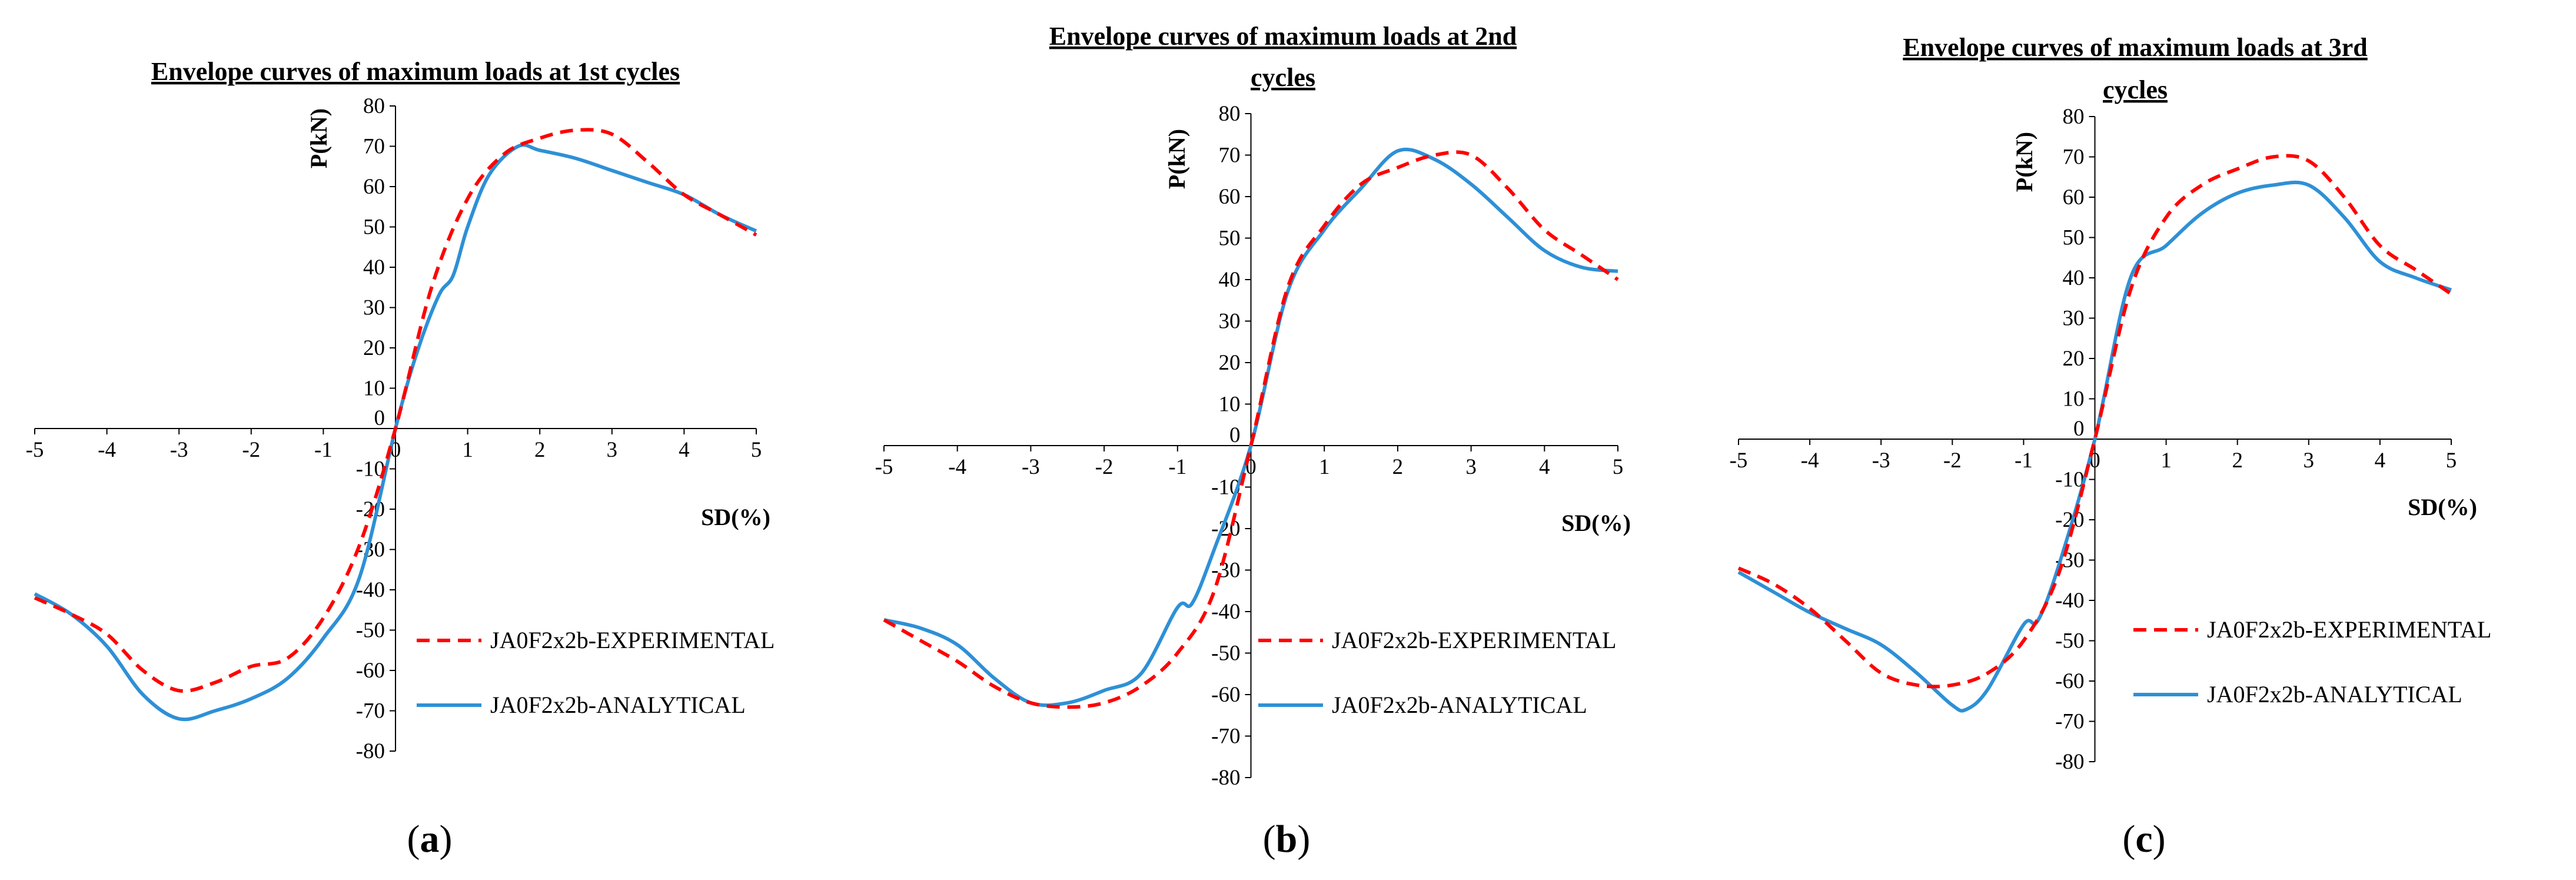 The height and width of the screenshot is (880, 2576). What do you see at coordinates (1225, 571) in the screenshot?
I see `y-tick-label: -30` at bounding box center [1225, 571].